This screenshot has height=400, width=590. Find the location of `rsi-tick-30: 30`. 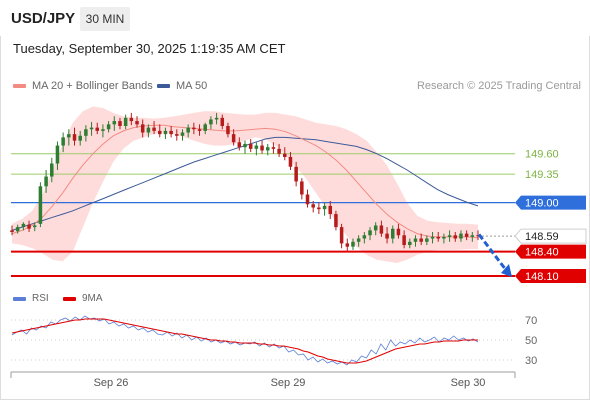

rsi-tick-30: 30 is located at coordinates (531, 361).